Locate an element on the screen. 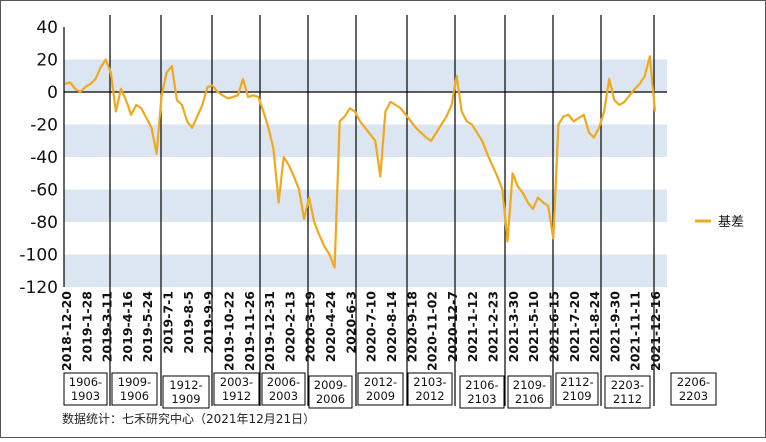 This screenshot has width=766, height=442. x-tick-label: 2020-12-7 is located at coordinates (452, 326).